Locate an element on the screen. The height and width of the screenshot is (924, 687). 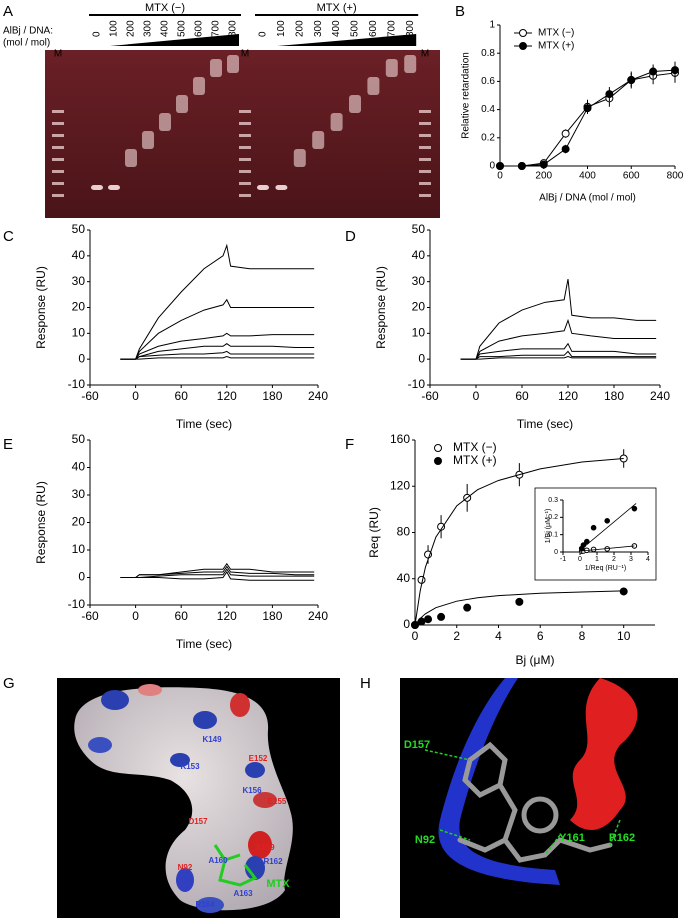
legend-marker is located at coordinates (523, 46).